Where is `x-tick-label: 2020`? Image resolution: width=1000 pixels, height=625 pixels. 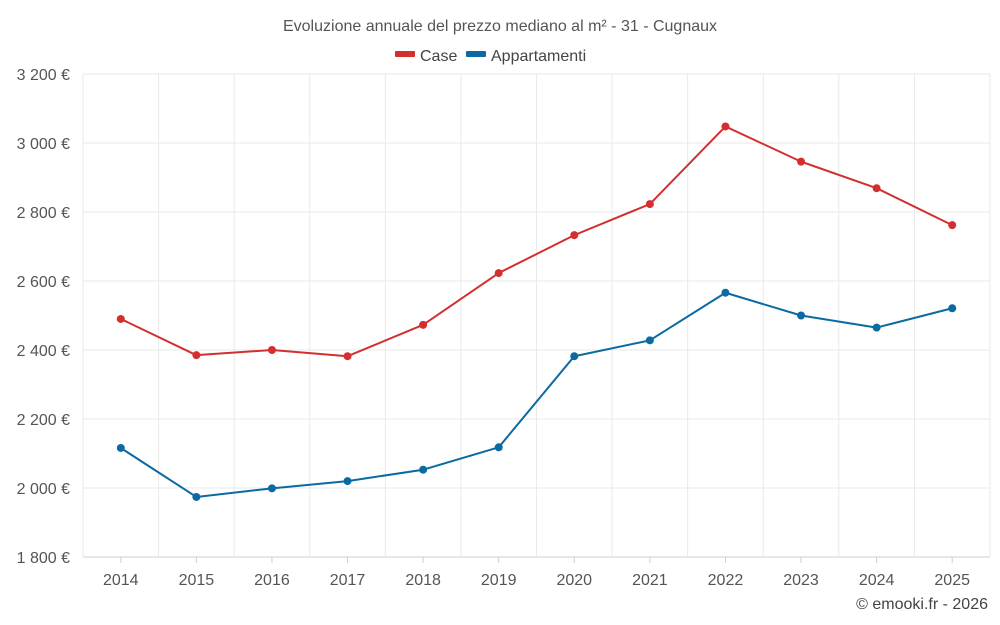 x-tick-label: 2020 is located at coordinates (574, 580).